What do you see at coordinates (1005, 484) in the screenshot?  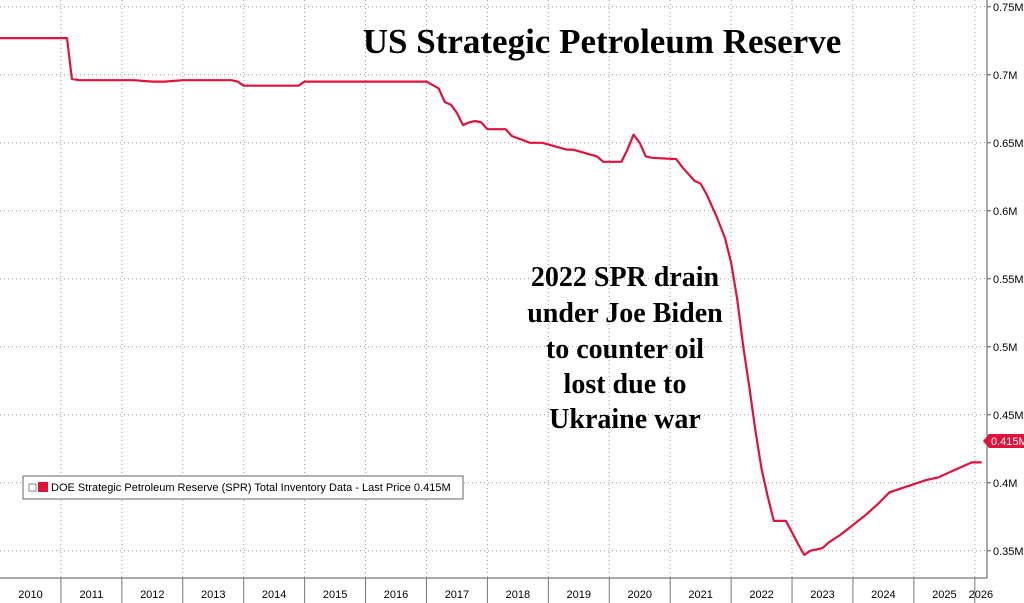 I see `y-tick-label: 0.4M` at bounding box center [1005, 484].